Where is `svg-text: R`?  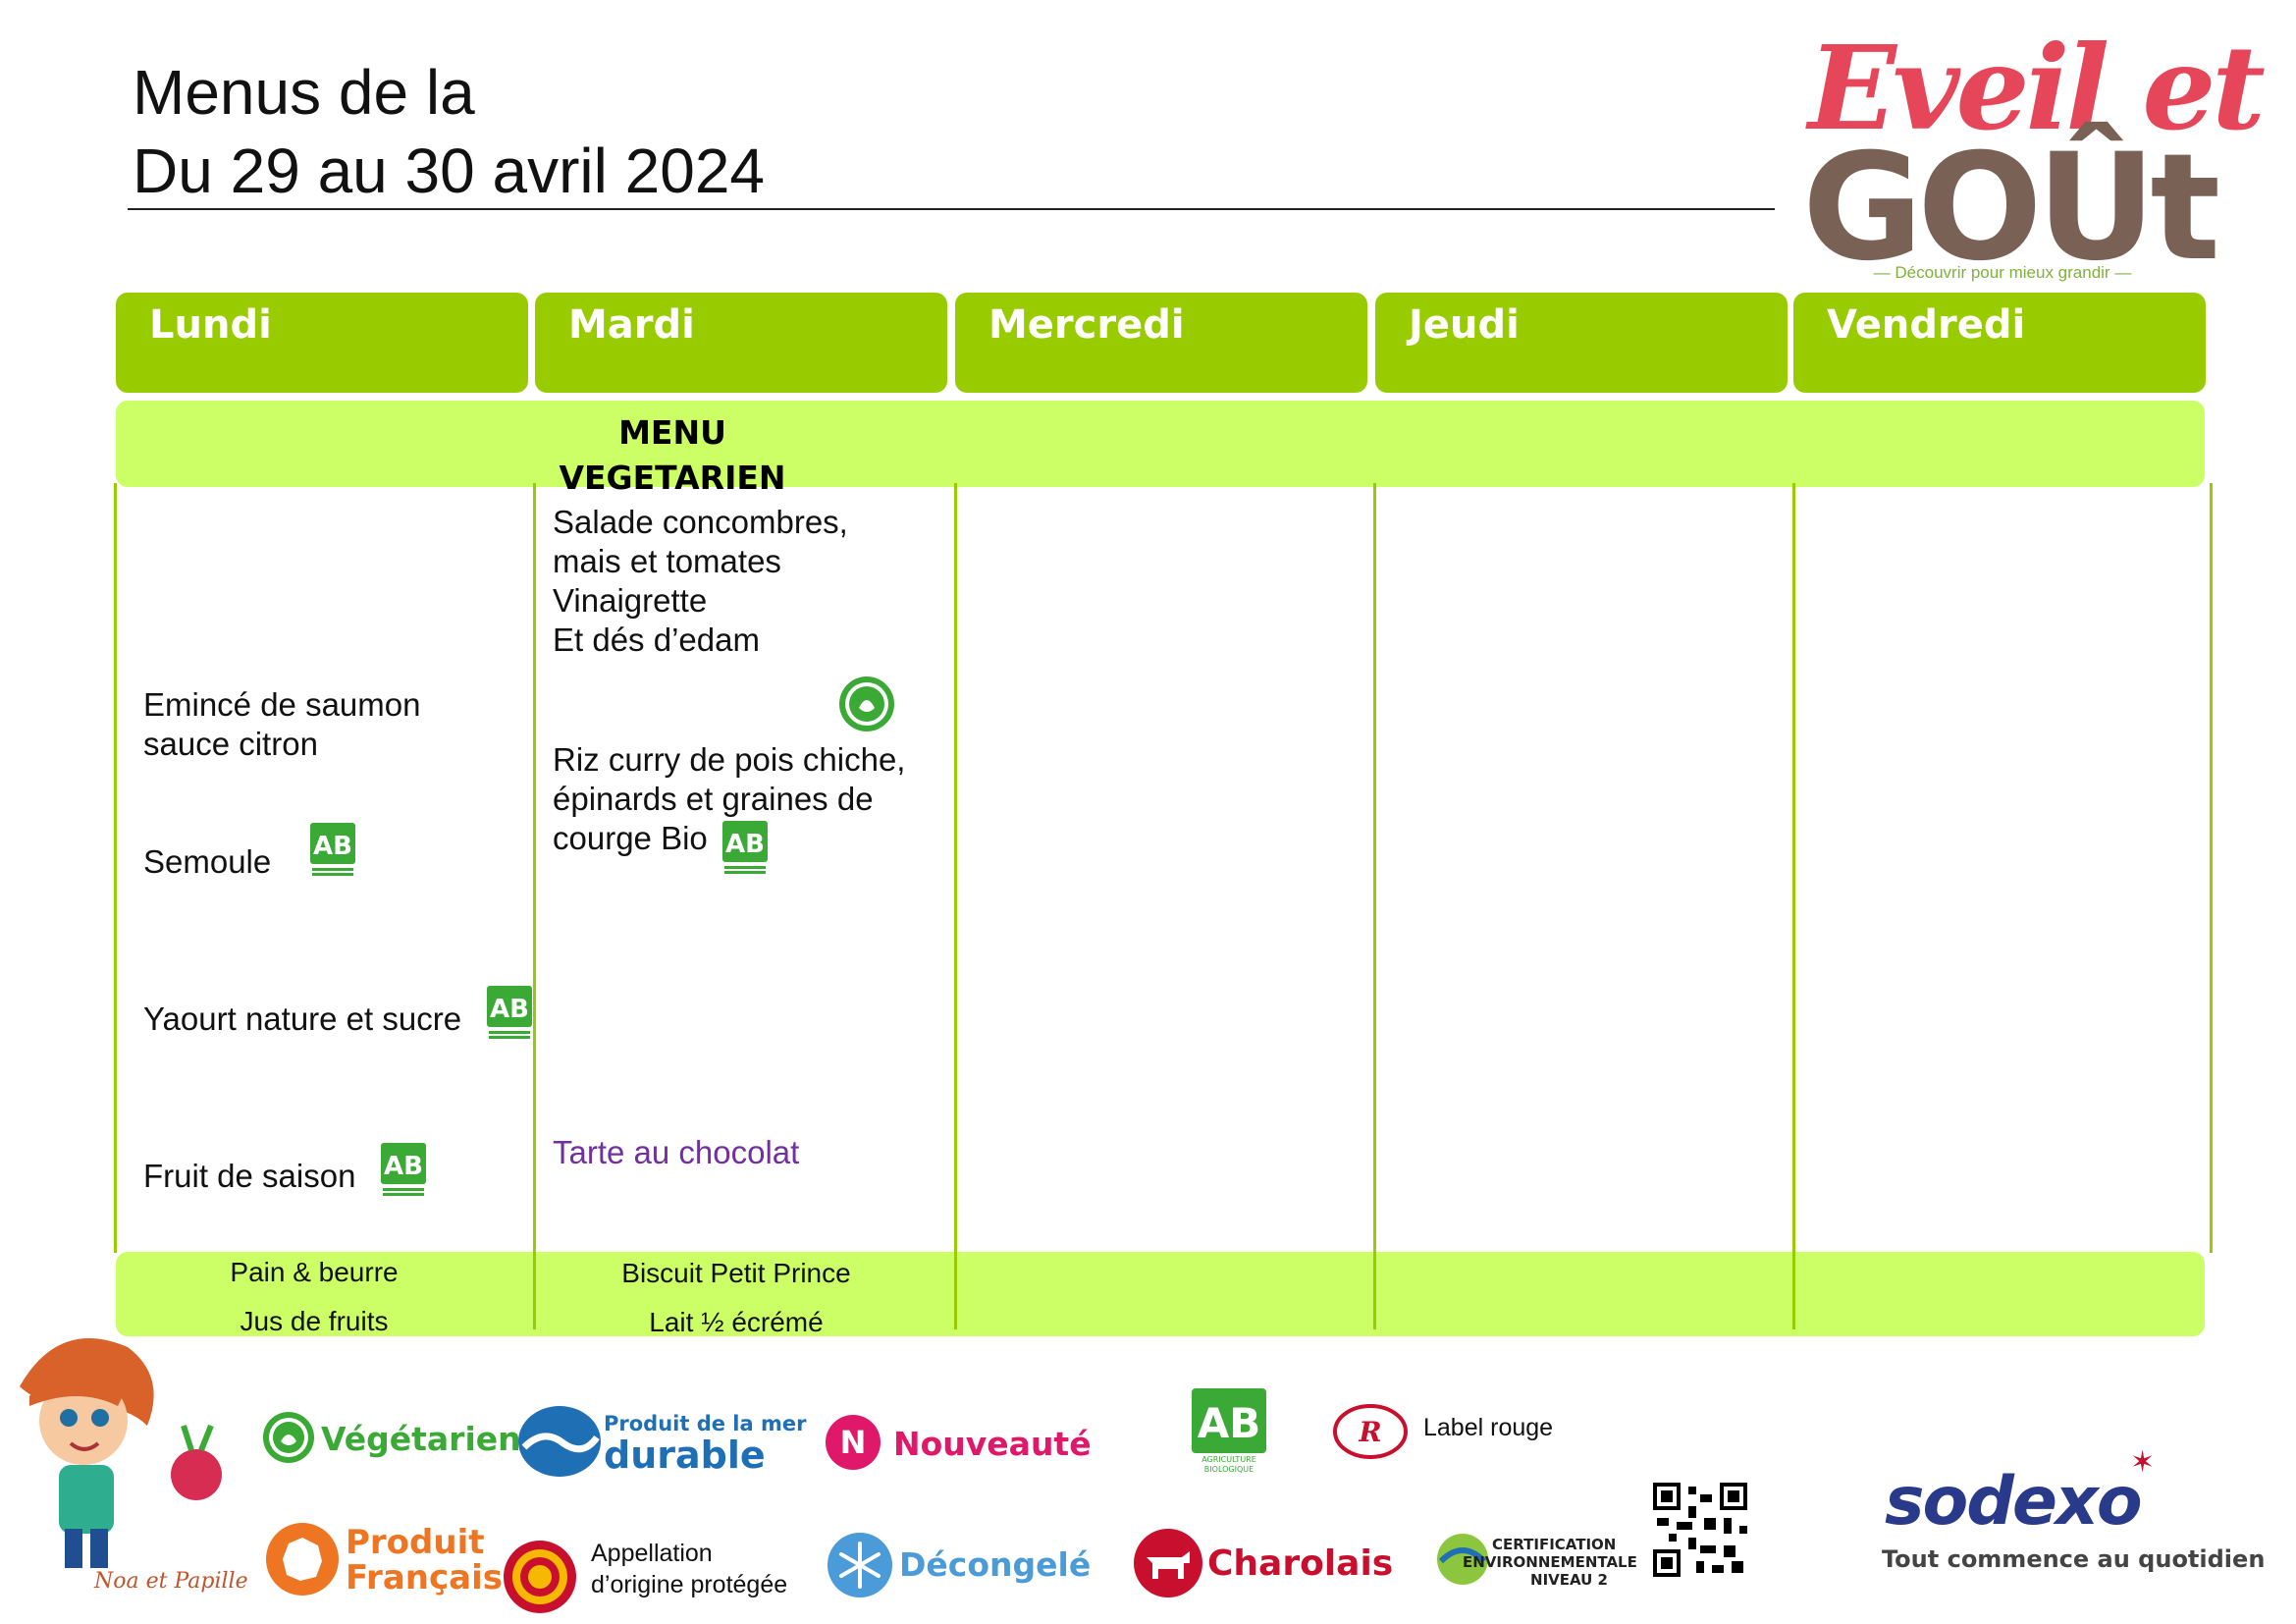 svg-text: R is located at coordinates (1369, 1432).